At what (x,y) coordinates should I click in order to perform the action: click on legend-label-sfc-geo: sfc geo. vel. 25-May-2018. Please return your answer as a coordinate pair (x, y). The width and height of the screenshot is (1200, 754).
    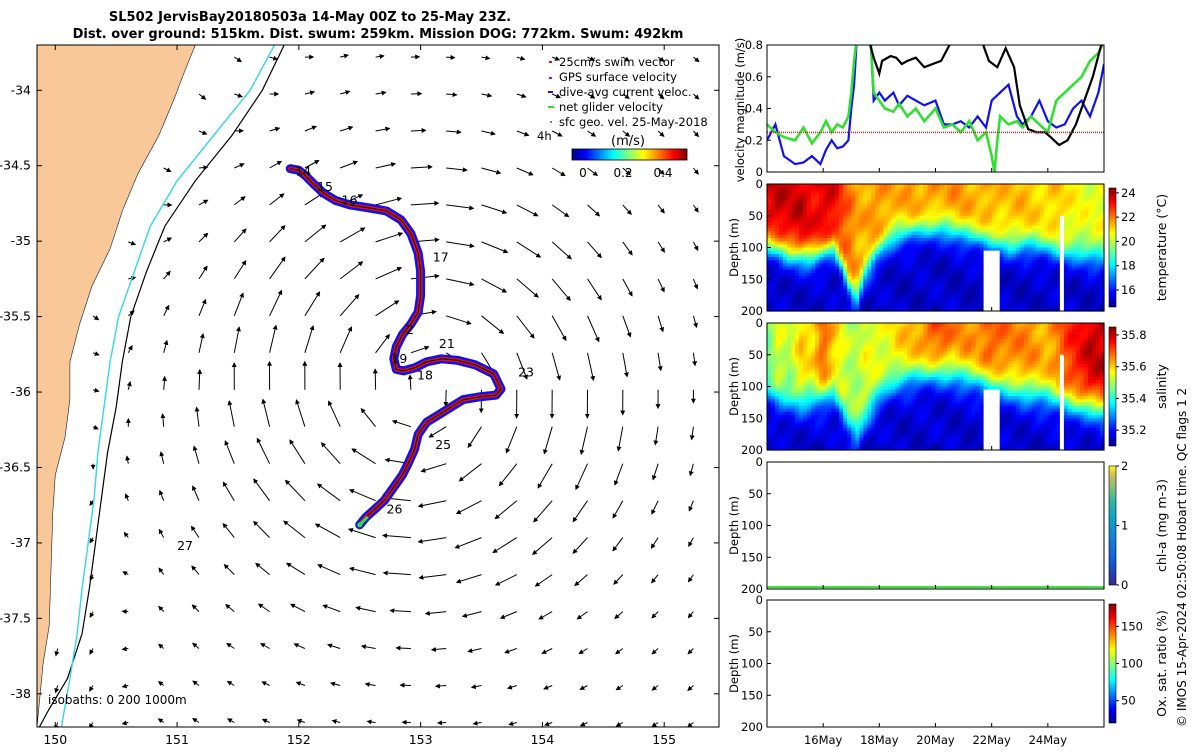
    Looking at the image, I should click on (633, 122).